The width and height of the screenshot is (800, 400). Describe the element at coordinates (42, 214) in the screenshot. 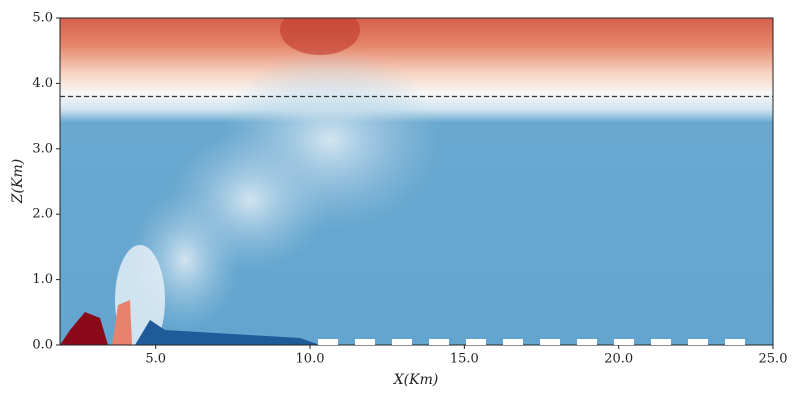

I see `y-tick-label: 2.0` at that location.